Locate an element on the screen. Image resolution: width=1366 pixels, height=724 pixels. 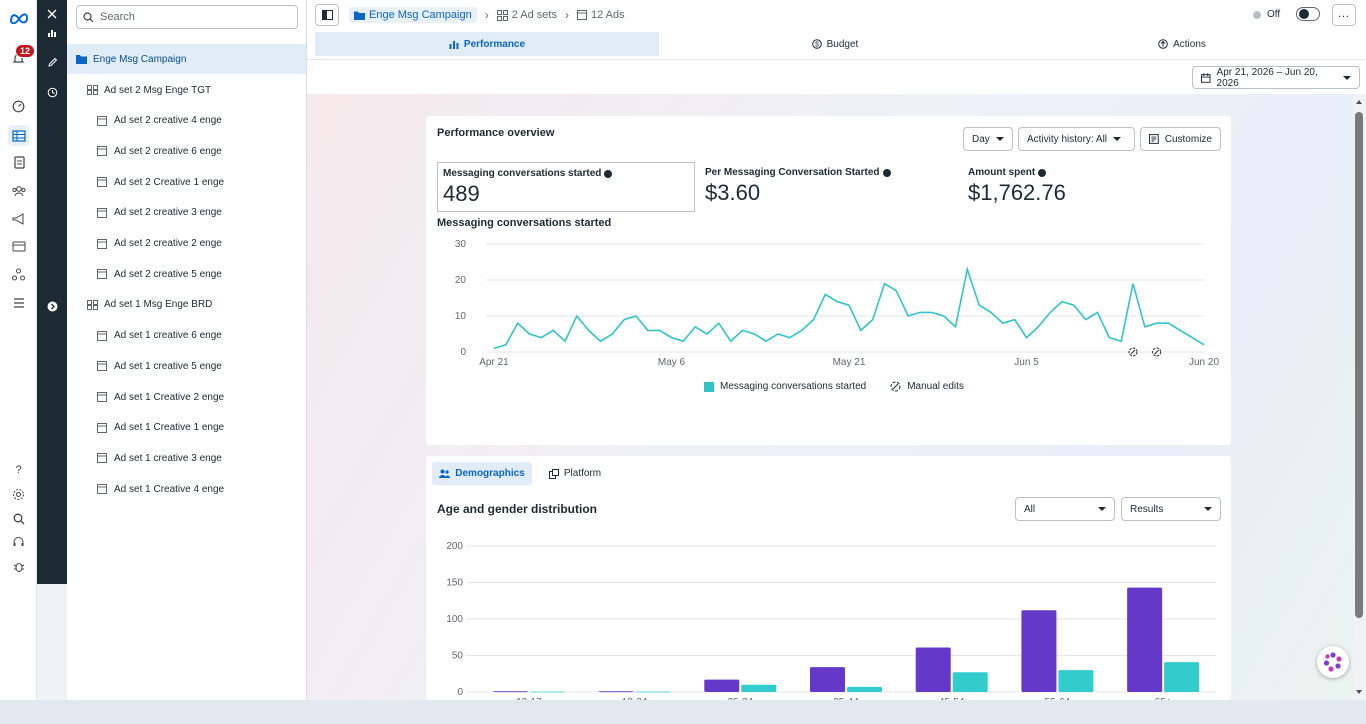
line-chart: 0 10 20 30 Apr 21 May 6 May 21 Jun 5 Jun 20 is located at coordinates (837, 303).